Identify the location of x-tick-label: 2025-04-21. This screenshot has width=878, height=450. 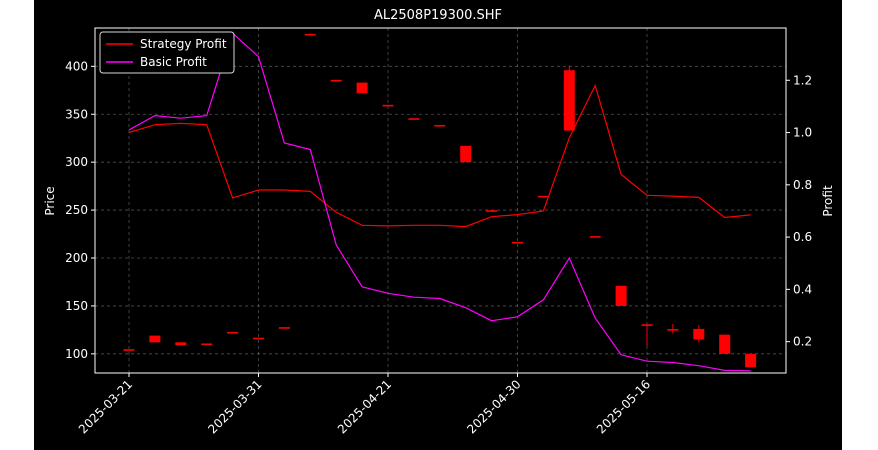
(364, 406).